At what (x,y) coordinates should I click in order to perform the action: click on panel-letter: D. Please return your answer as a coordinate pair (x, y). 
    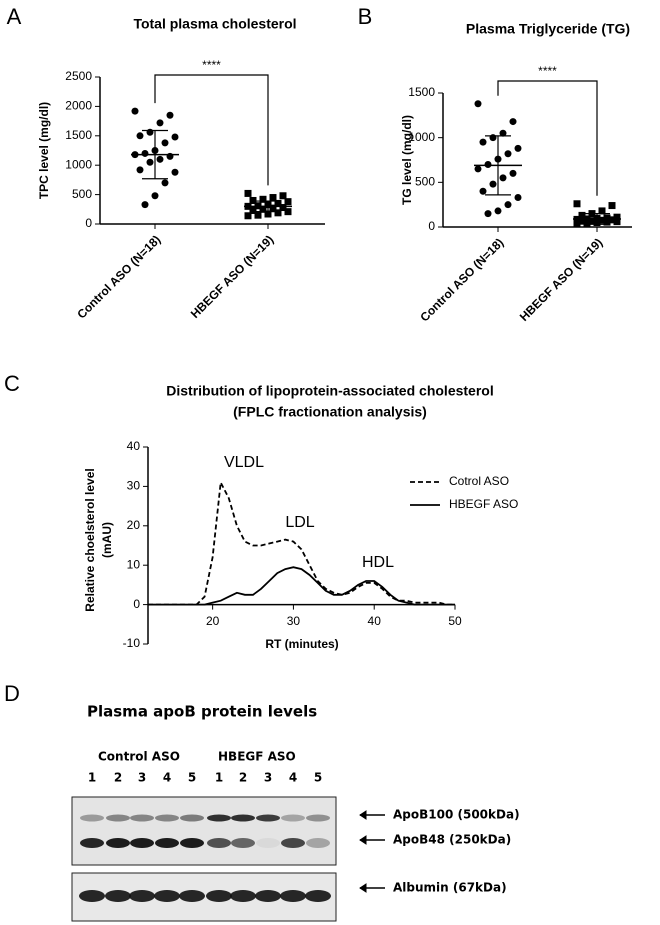
    Looking at the image, I should click on (12, 693).